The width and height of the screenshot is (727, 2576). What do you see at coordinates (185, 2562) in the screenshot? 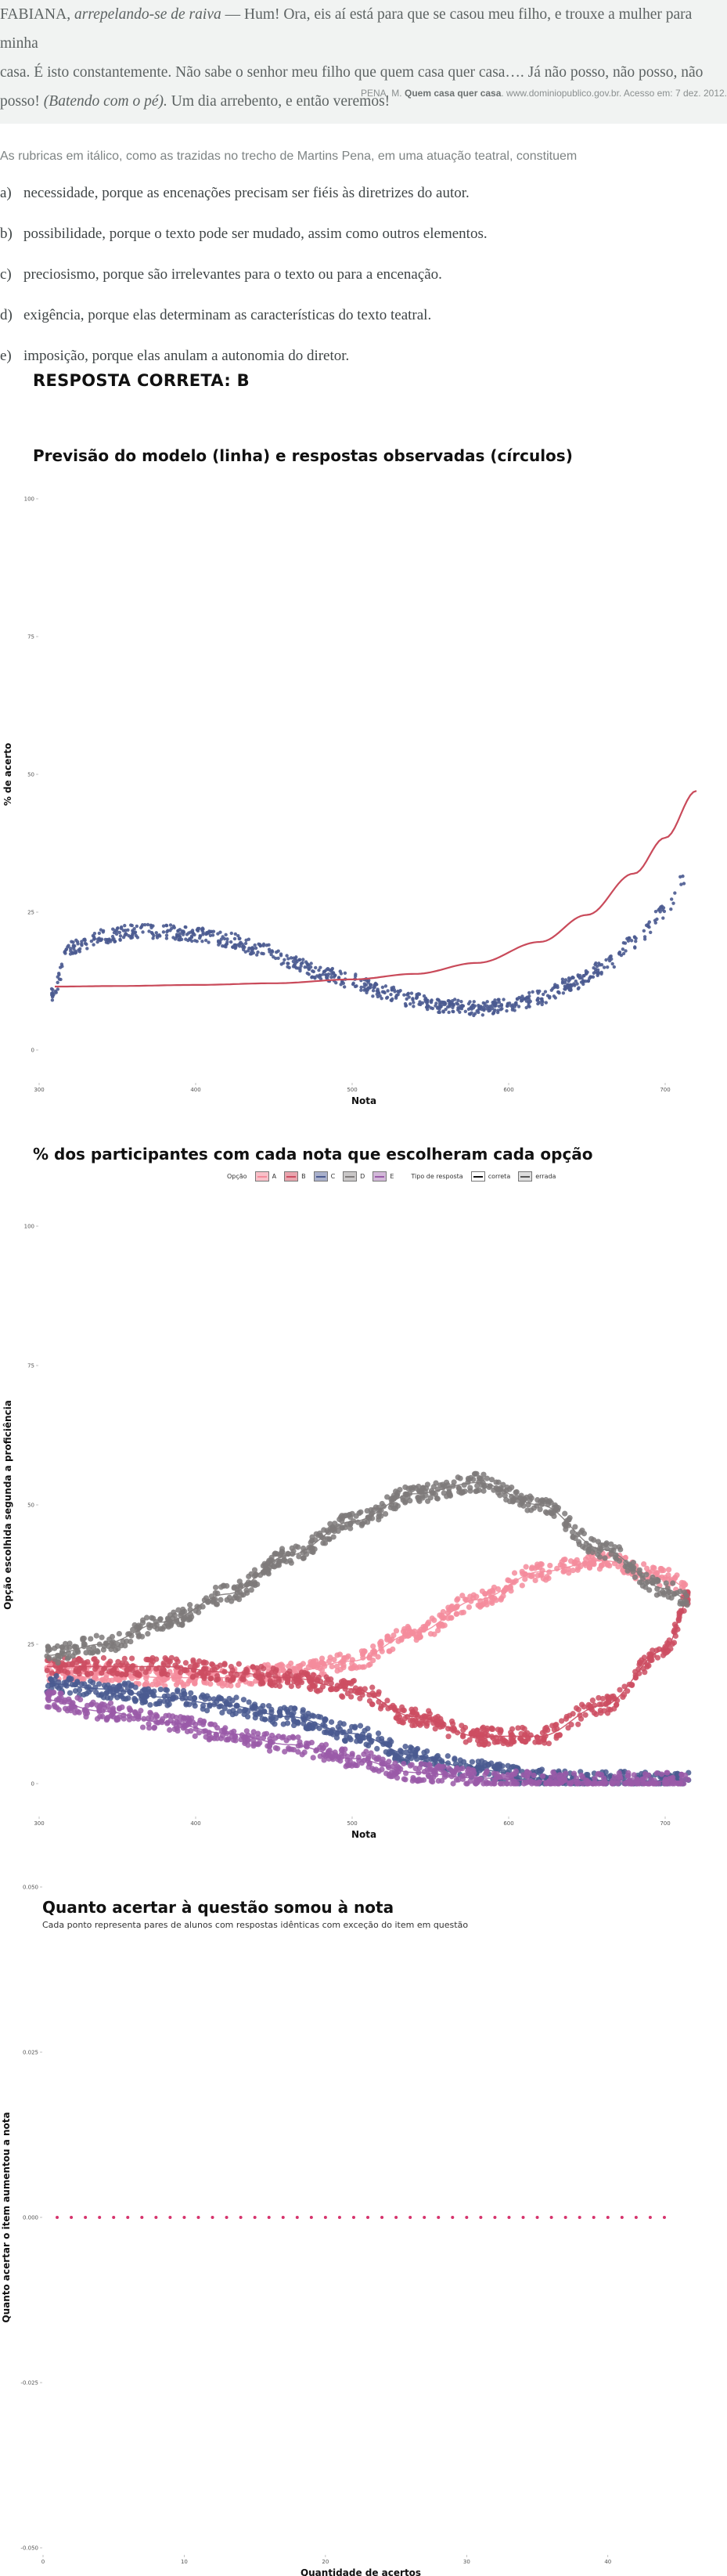
I see `x-tick-label: 10` at bounding box center [185, 2562].